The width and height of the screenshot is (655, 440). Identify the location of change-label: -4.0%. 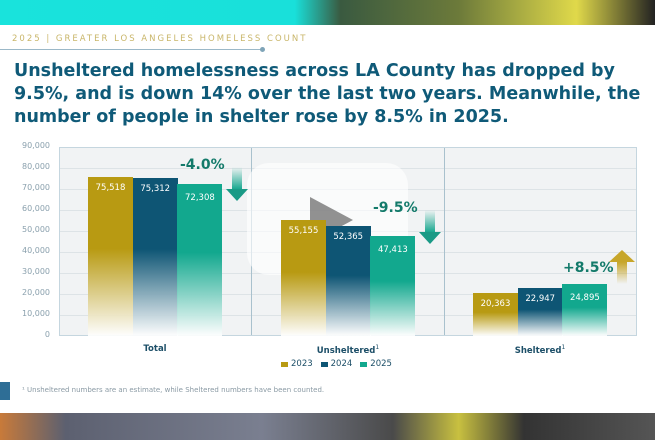
(202, 165).